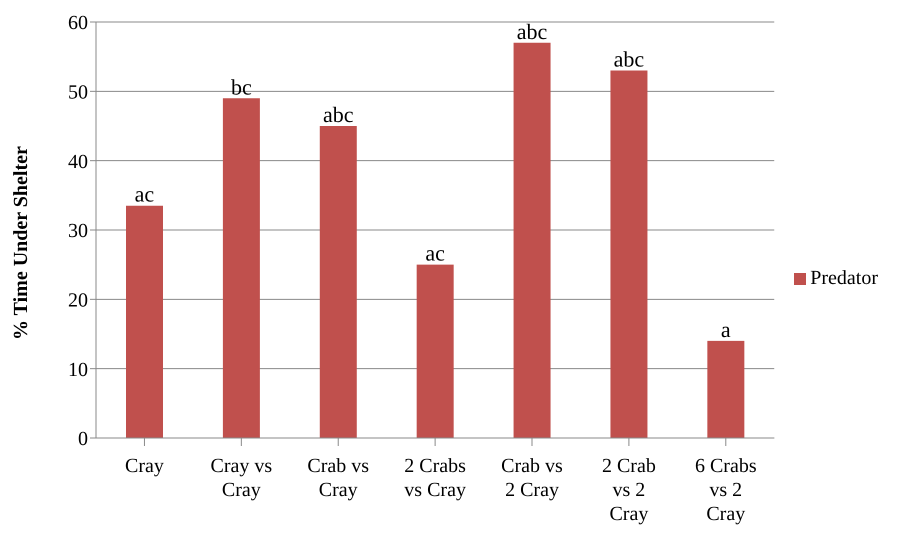  What do you see at coordinates (241, 87) in the screenshot?
I see `annotation: bc` at bounding box center [241, 87].